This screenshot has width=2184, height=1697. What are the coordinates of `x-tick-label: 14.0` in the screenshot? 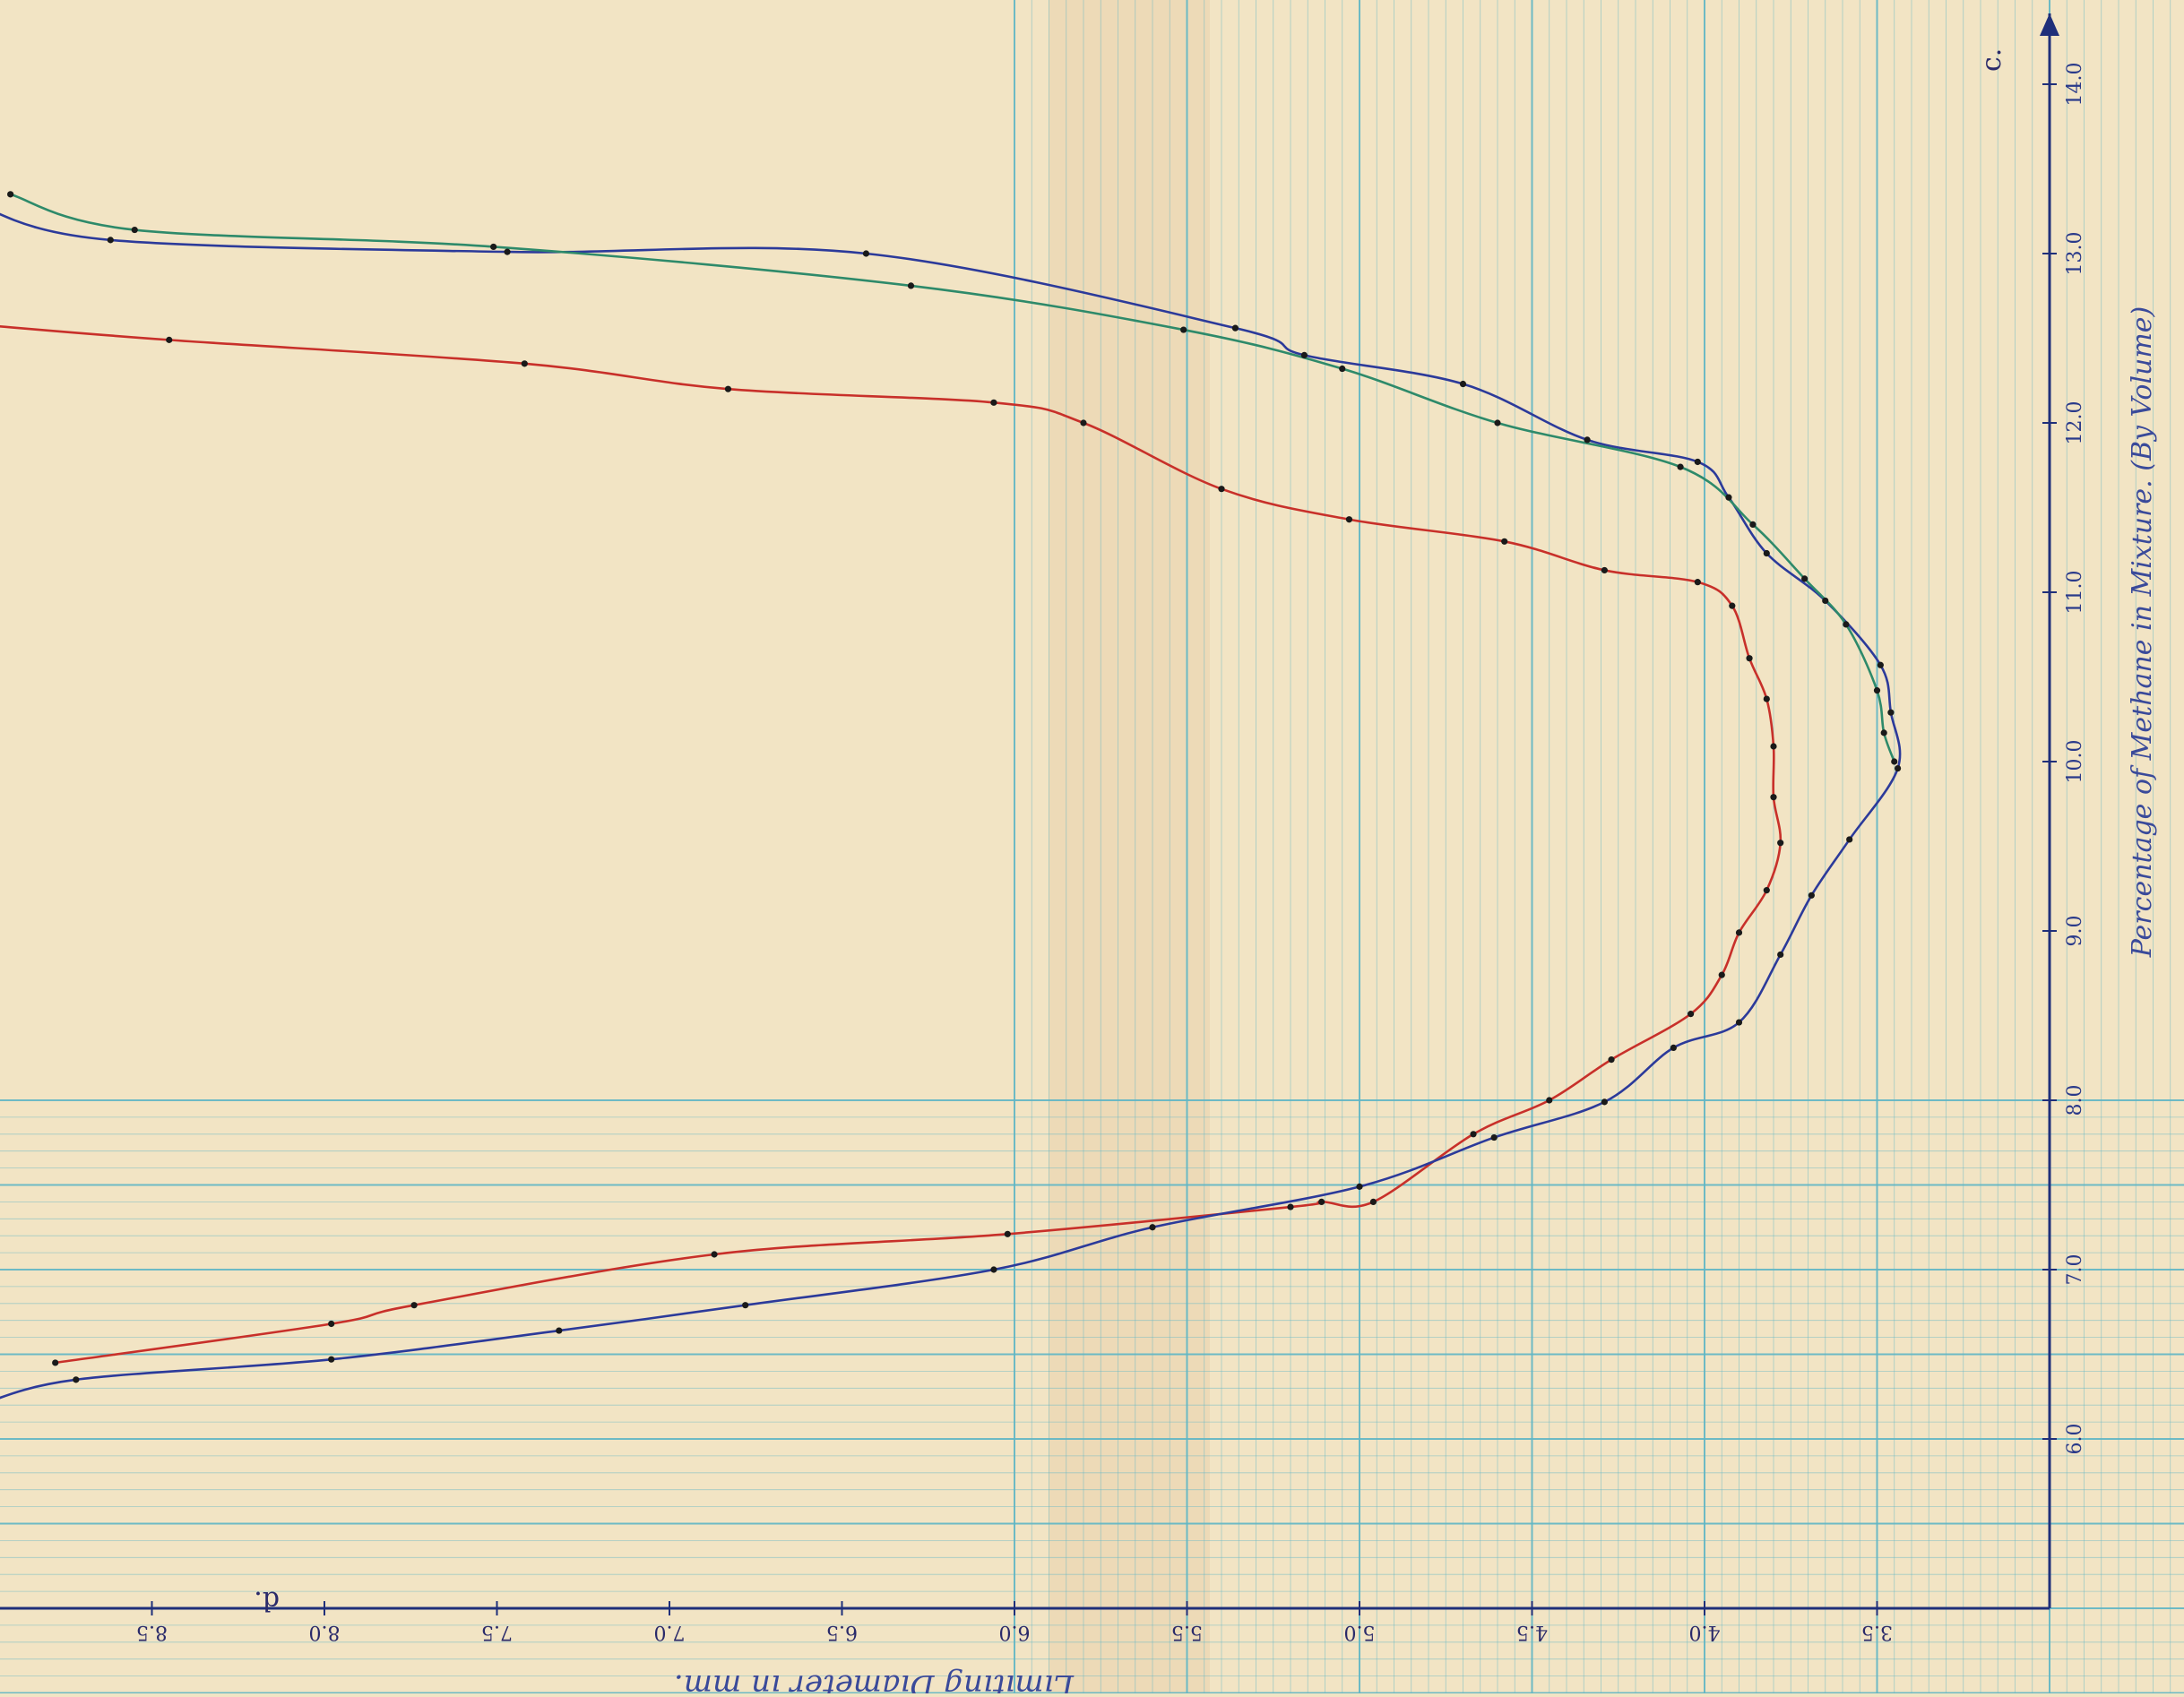 It's located at (2075, 85).